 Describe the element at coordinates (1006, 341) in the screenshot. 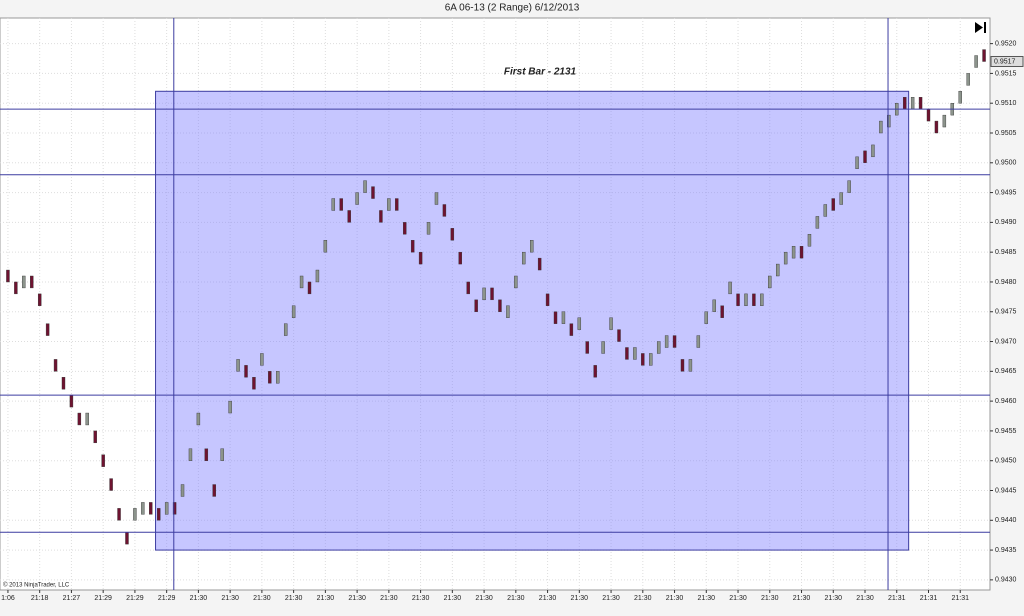

I see `y-tick-label: 0.9470` at that location.